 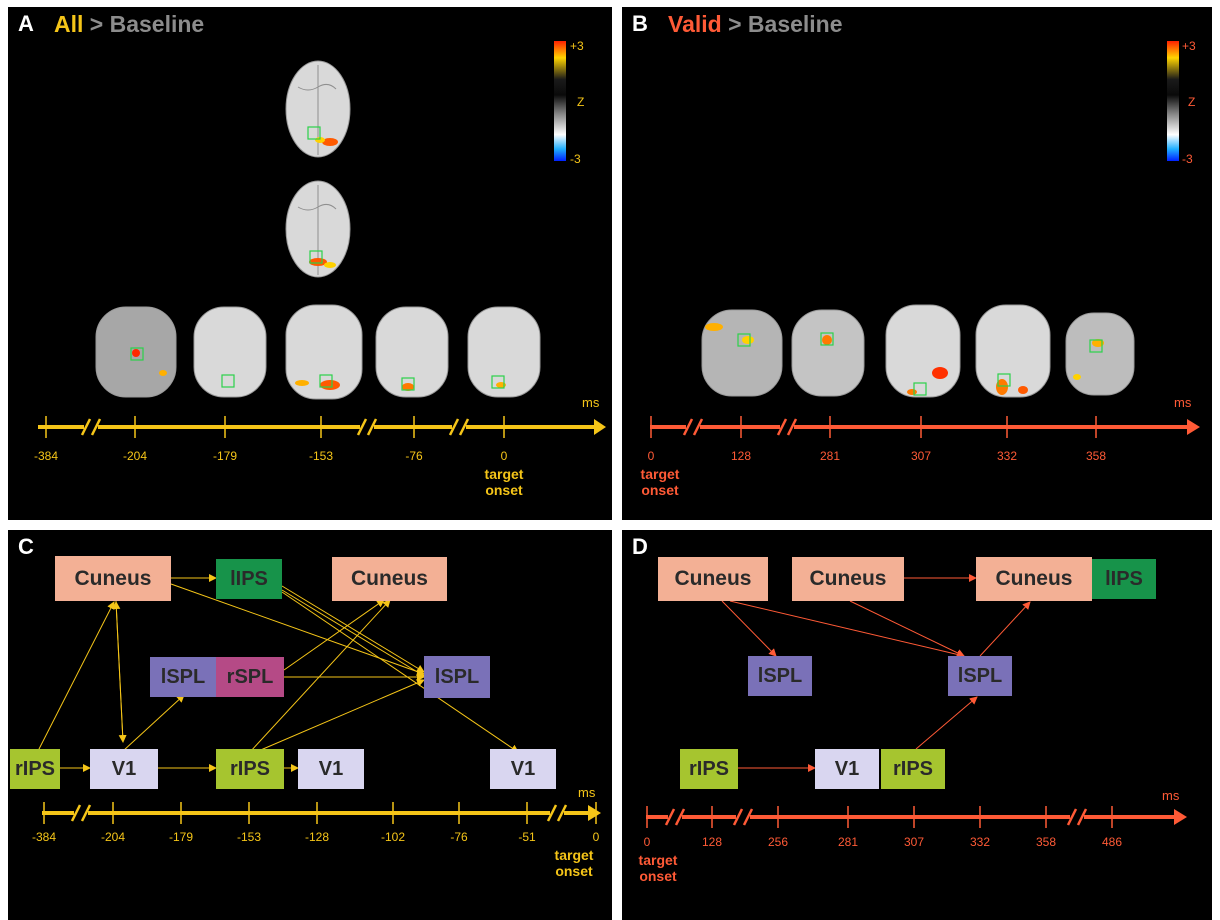 I want to click on colorbar-min-label: -3, so click(x=1187, y=159).